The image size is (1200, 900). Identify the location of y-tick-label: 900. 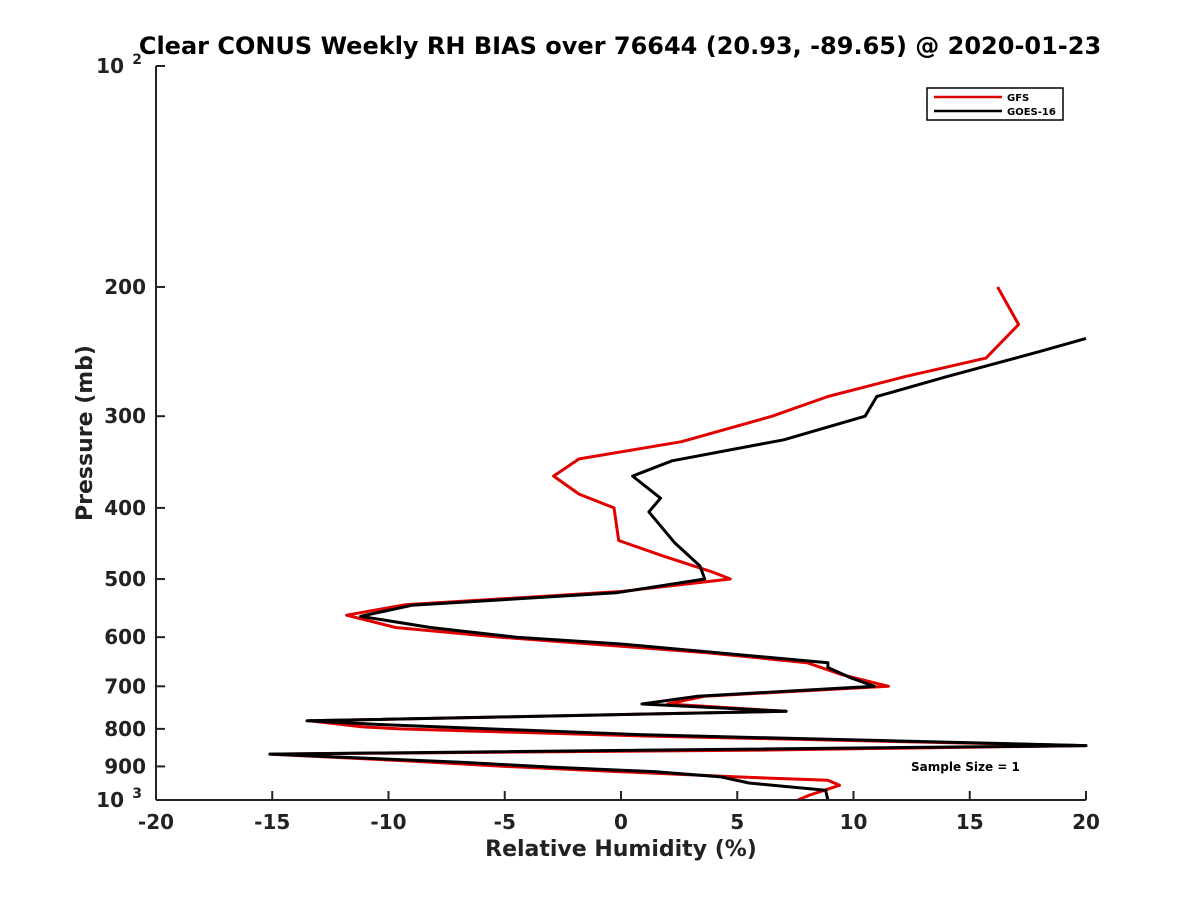
(125, 766).